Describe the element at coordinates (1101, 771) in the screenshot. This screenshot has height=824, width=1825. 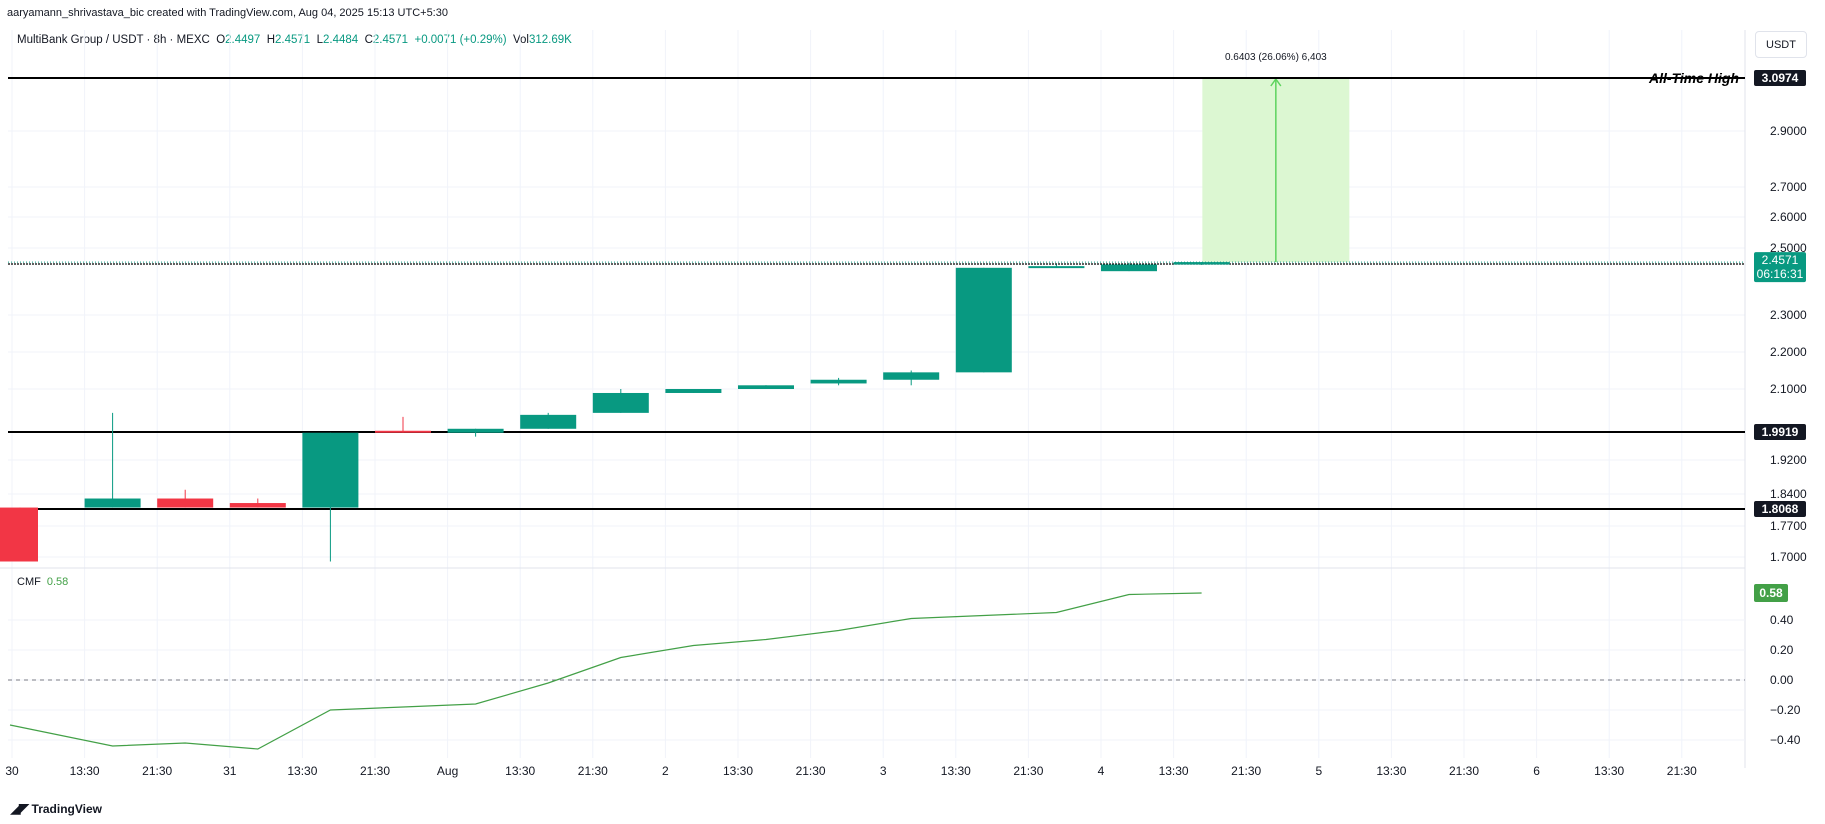
I see `time-tick-label: 4` at that location.